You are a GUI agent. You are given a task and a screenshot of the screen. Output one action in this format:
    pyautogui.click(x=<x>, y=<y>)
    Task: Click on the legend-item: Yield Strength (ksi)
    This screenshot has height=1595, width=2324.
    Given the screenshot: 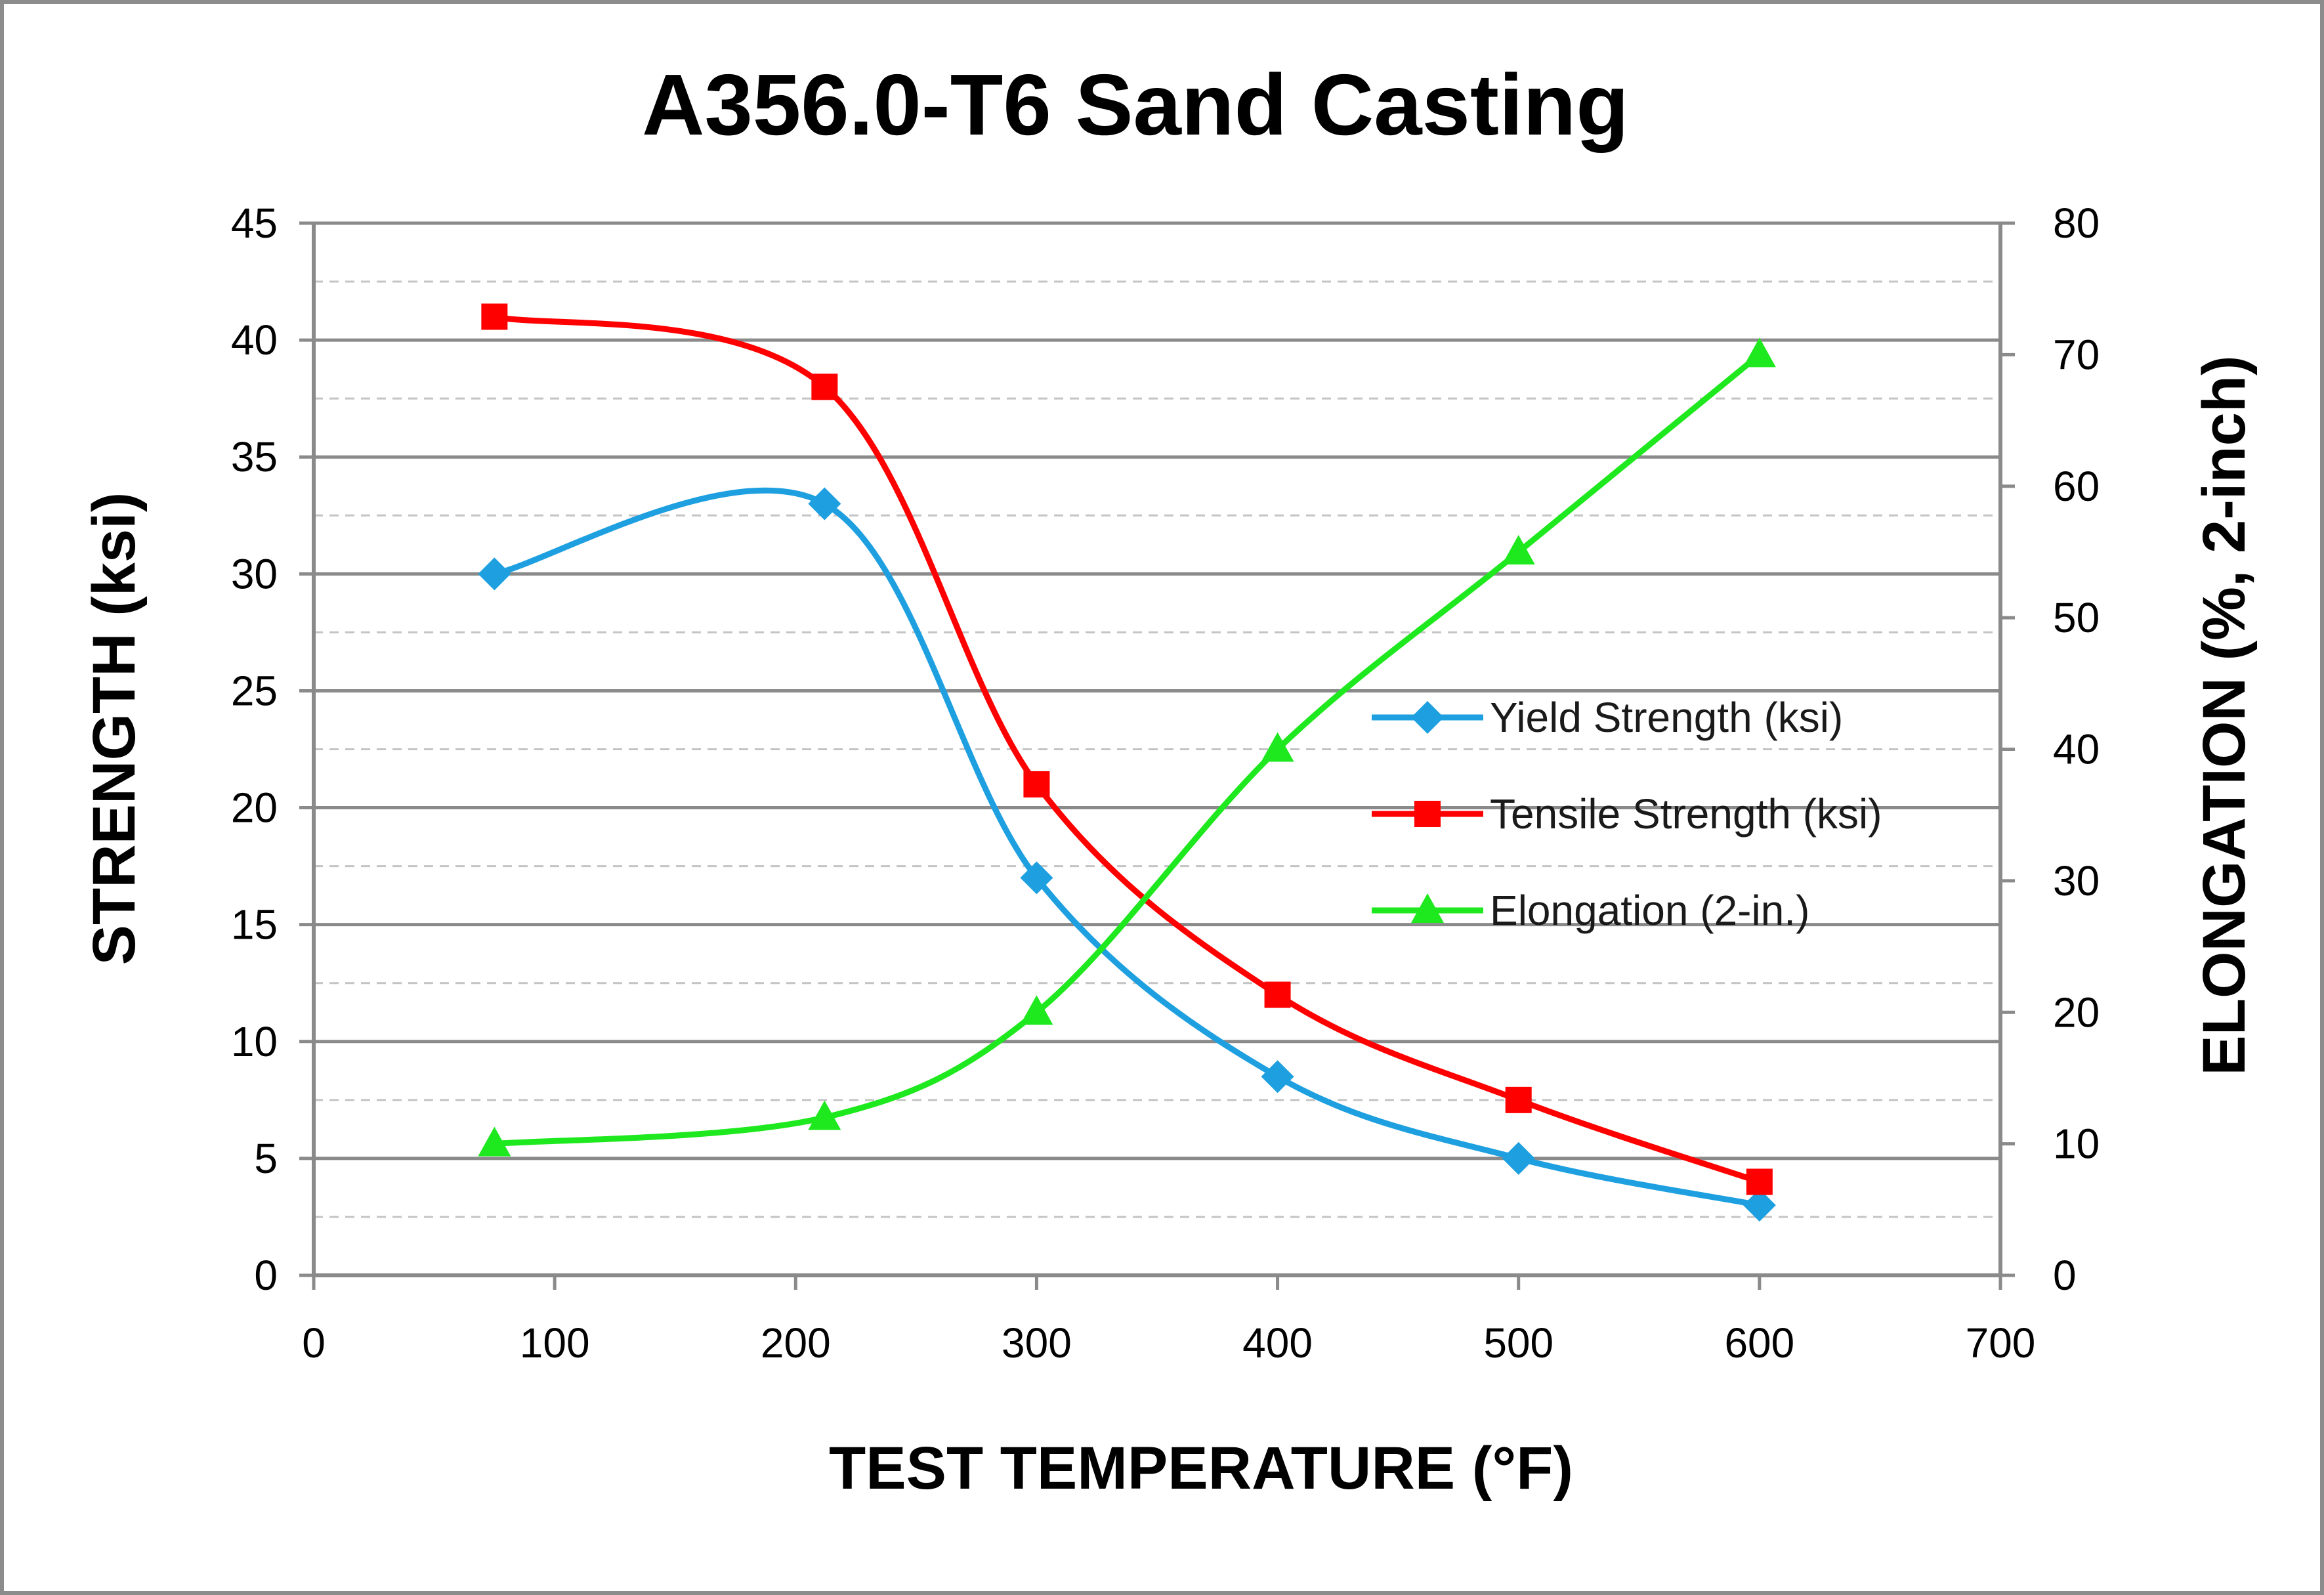 What is the action you would take?
    pyautogui.click(x=1607, y=717)
    